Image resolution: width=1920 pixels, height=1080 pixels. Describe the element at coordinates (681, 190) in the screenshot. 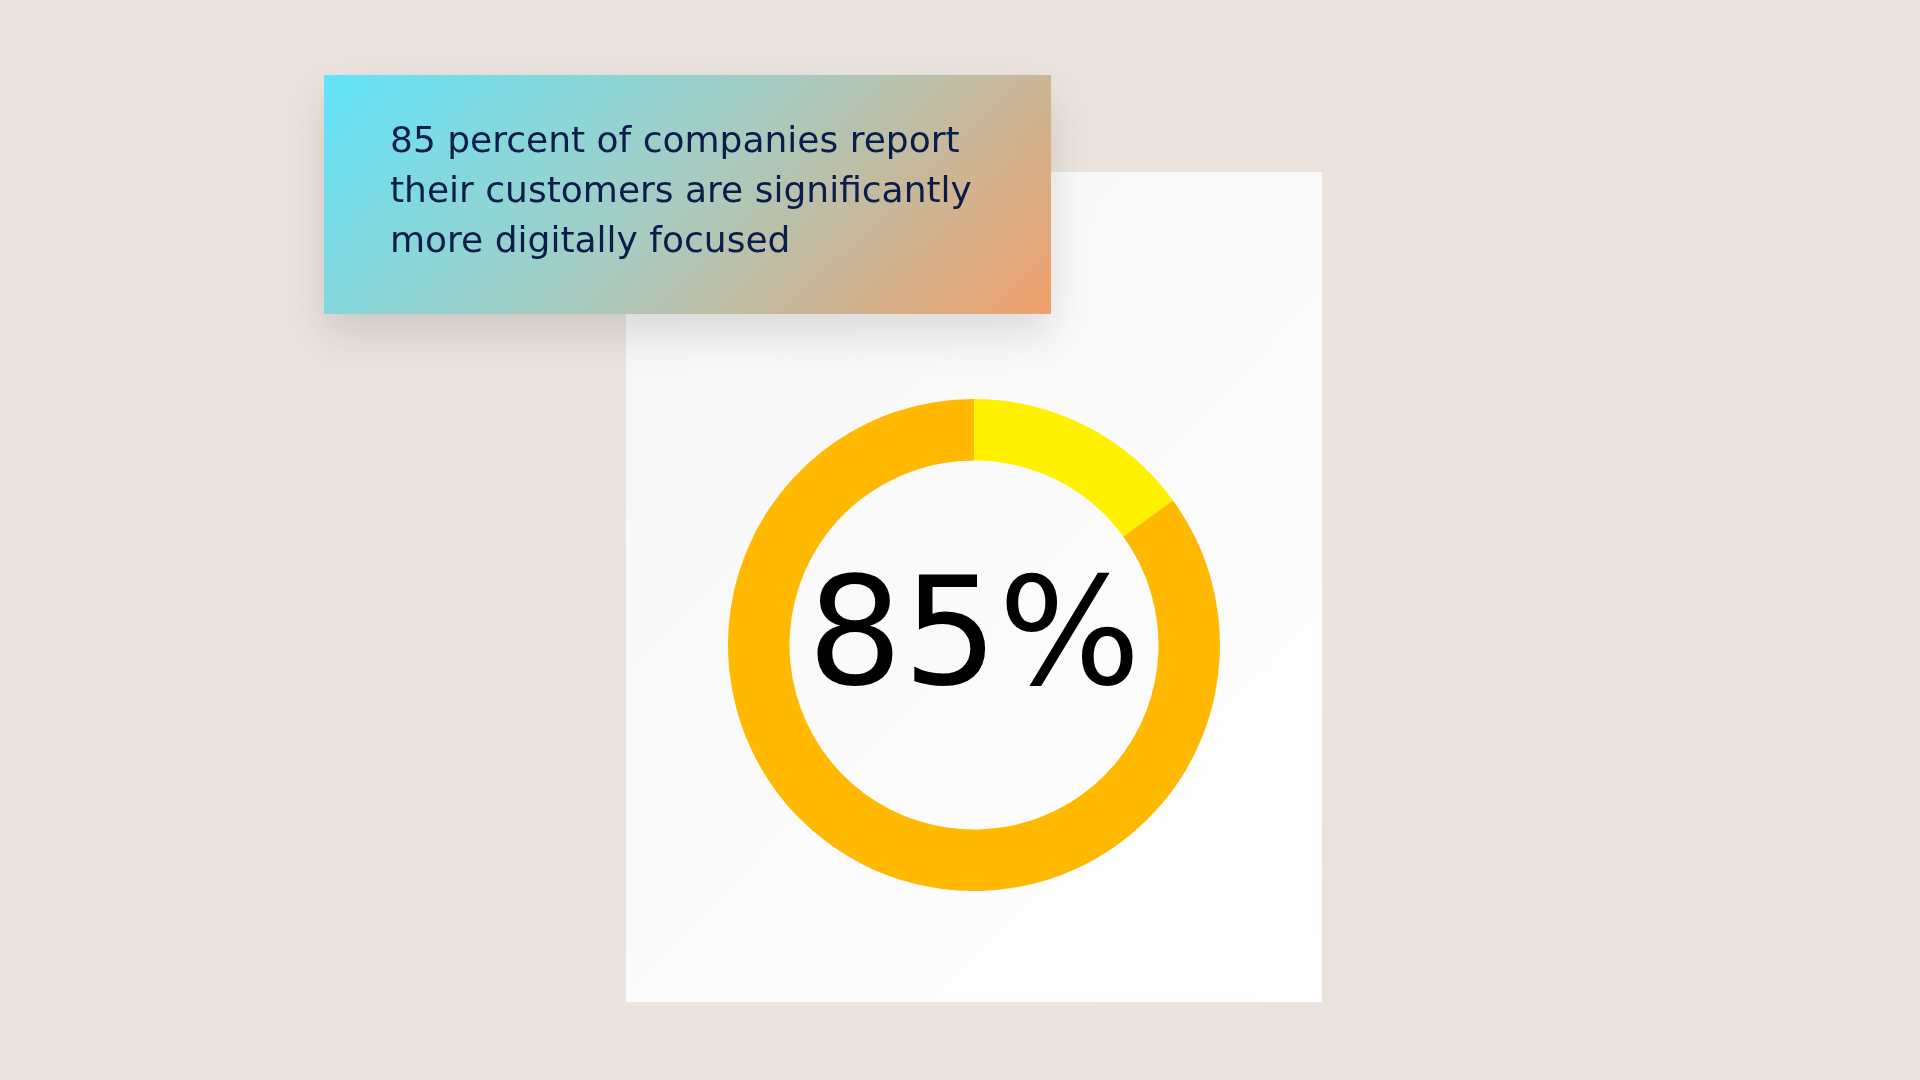

I see `chart-title: 85 percent of companies report their customers are significantly more digitally focused` at that location.